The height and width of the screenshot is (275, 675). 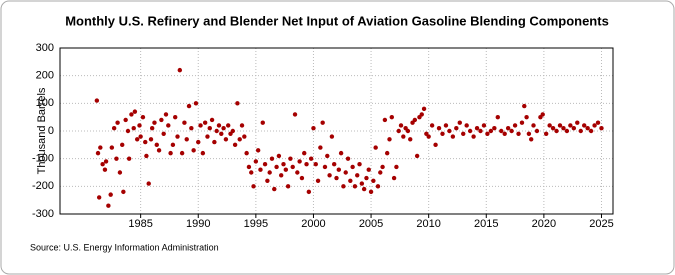 What do you see at coordinates (45, 48) in the screenshot?
I see `y-tick-label: 300` at bounding box center [45, 48].